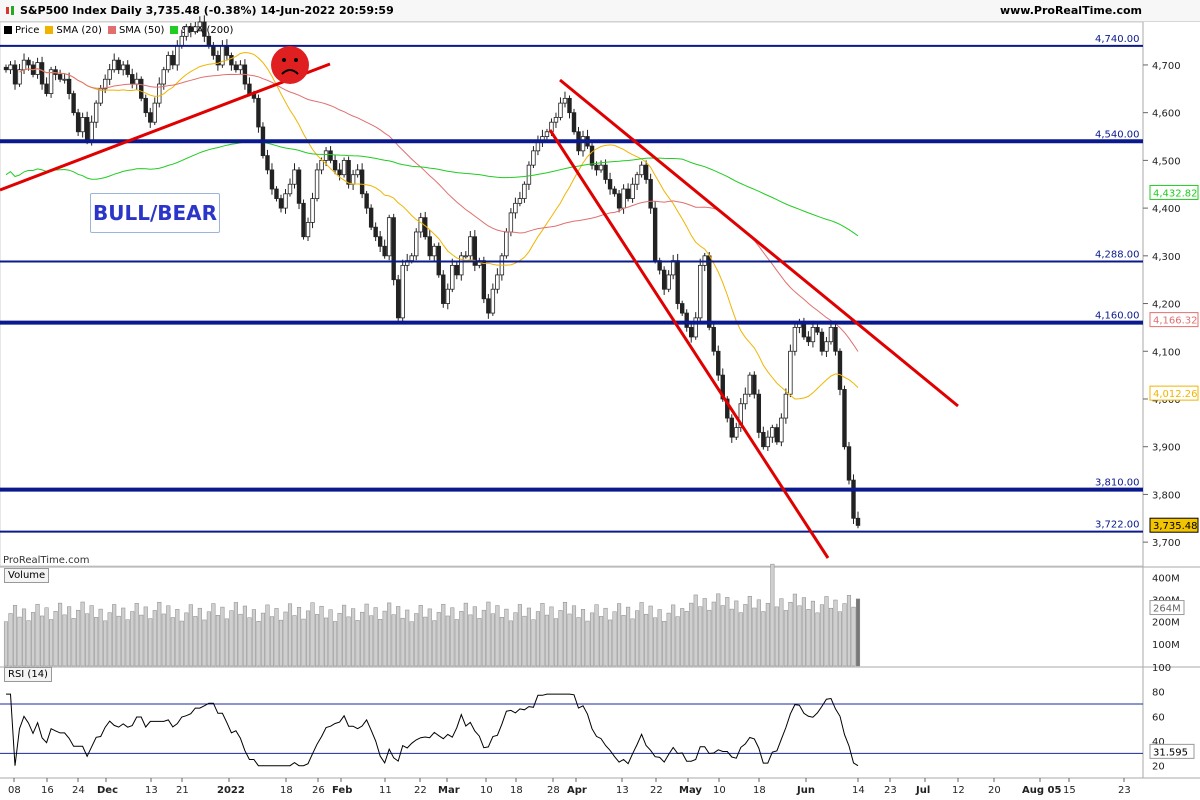 Image resolution: width=1200 pixels, height=800 pixels. Describe the element at coordinates (690, 790) in the screenshot. I see `x-tick-label: May` at that location.